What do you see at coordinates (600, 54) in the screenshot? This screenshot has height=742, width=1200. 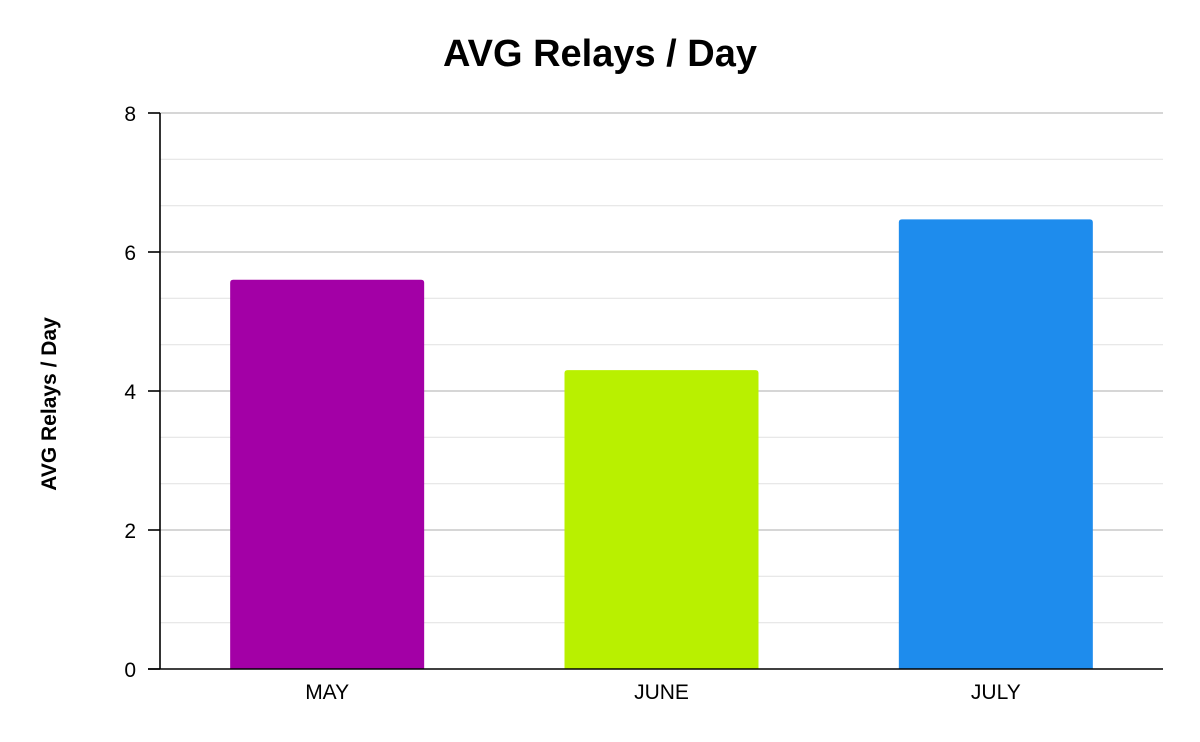 I see `chart-title: AVG Relays / Day` at bounding box center [600, 54].